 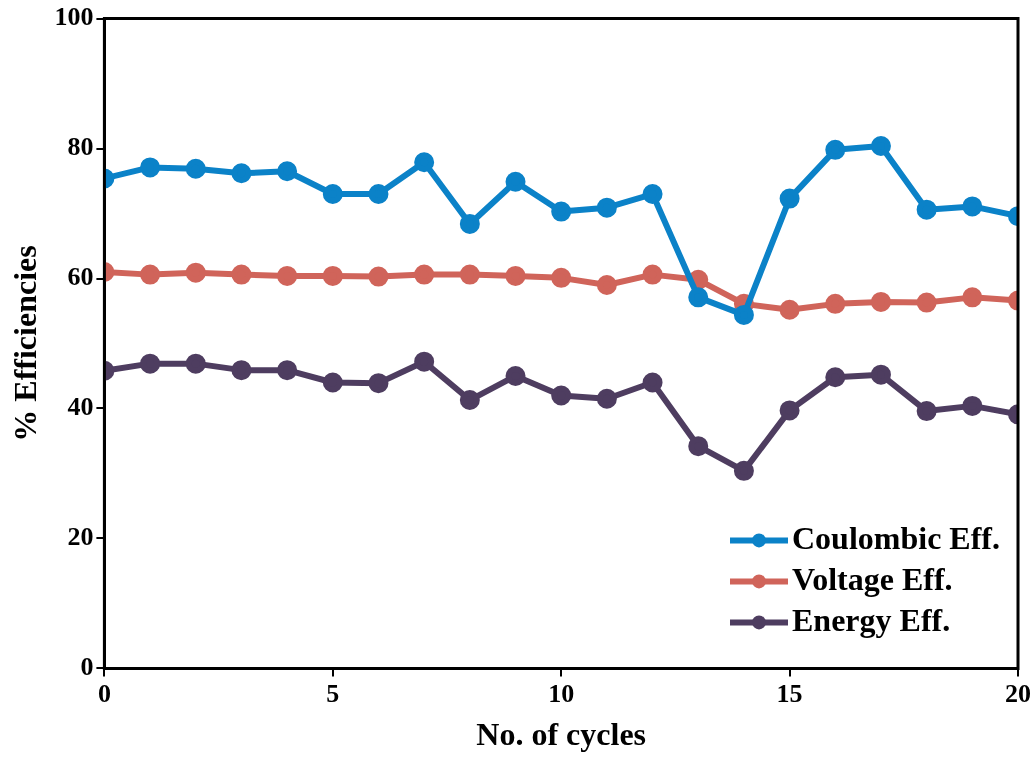 I want to click on y-tick-label: 60, so click(x=80, y=277).